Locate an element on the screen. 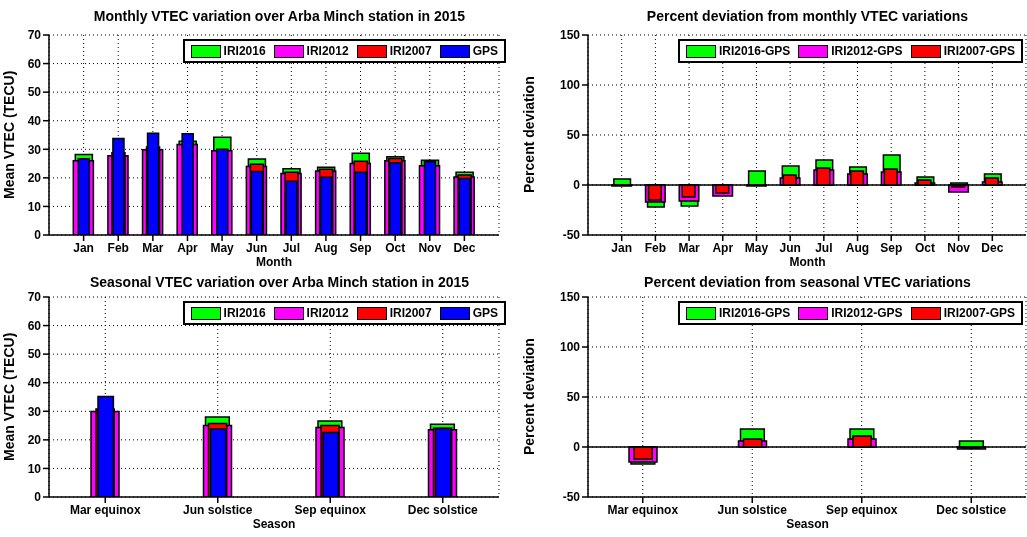  chart-title: Seasonal VTEC variation over Arba Minch station in 2015 is located at coordinates (279, 282).